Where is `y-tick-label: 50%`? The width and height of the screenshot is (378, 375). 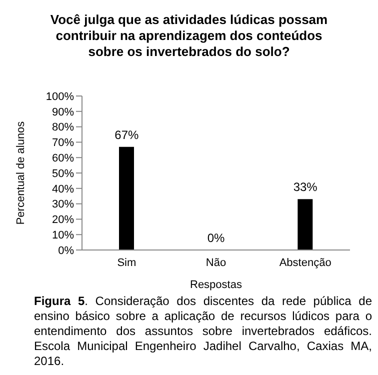
y-tick-label: 50% is located at coordinates (63, 174).